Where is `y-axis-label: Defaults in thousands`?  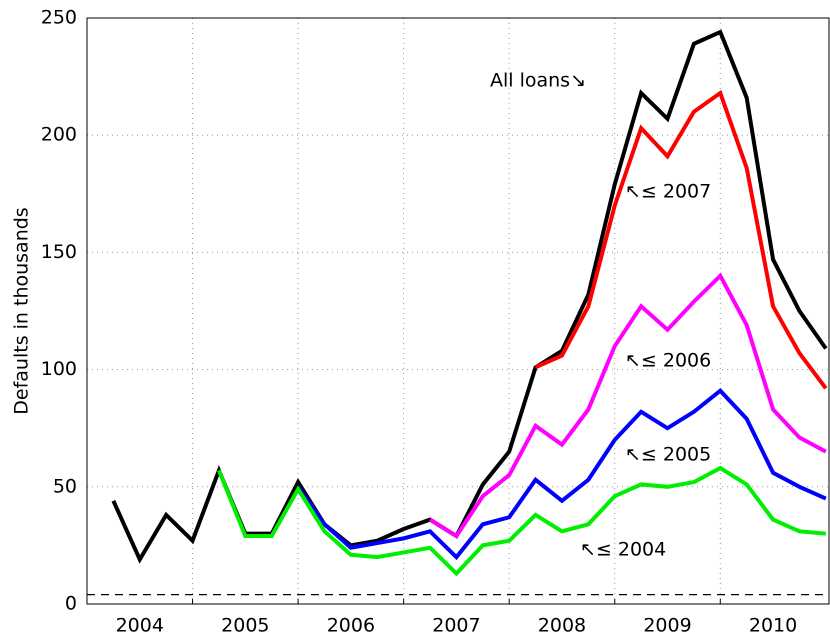
y-axis-label: Defaults in thousands is located at coordinates (22, 310).